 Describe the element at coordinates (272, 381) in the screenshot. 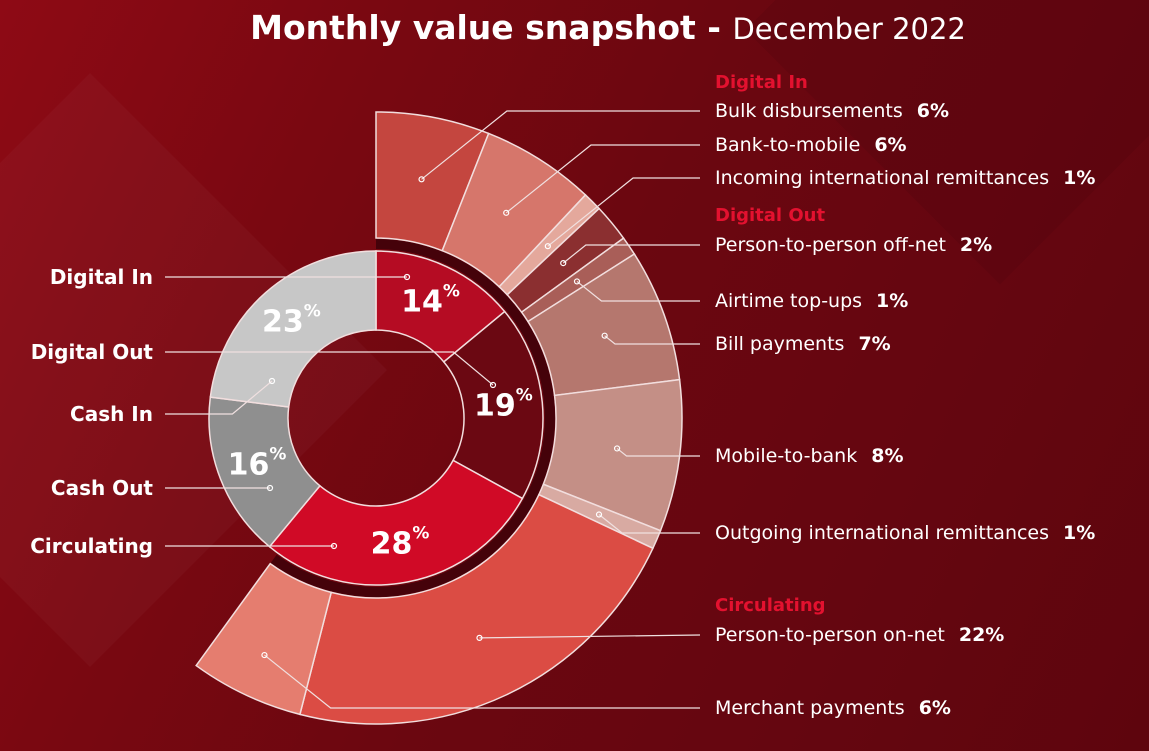

I see `leader-dot-cash-in` at that location.